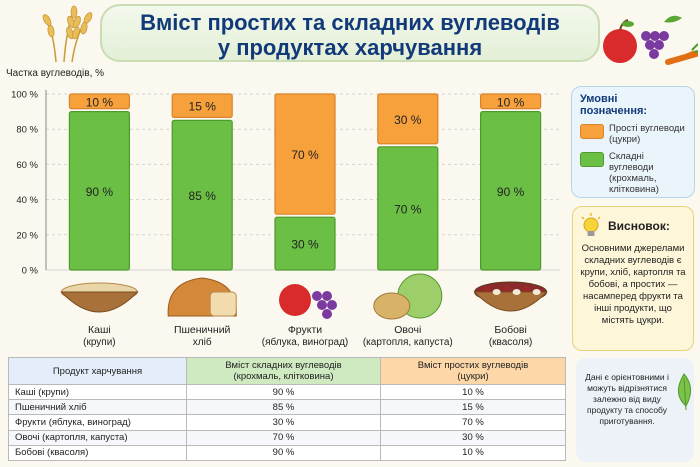  I want to click on table-row: Овочі (картопля, капуста) 70 % 30 %, so click(287, 437).